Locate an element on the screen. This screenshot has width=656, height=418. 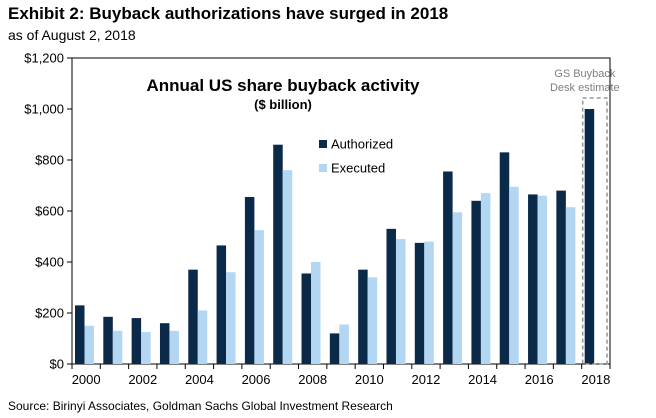
legend-swatch-executed is located at coordinates (323, 168).